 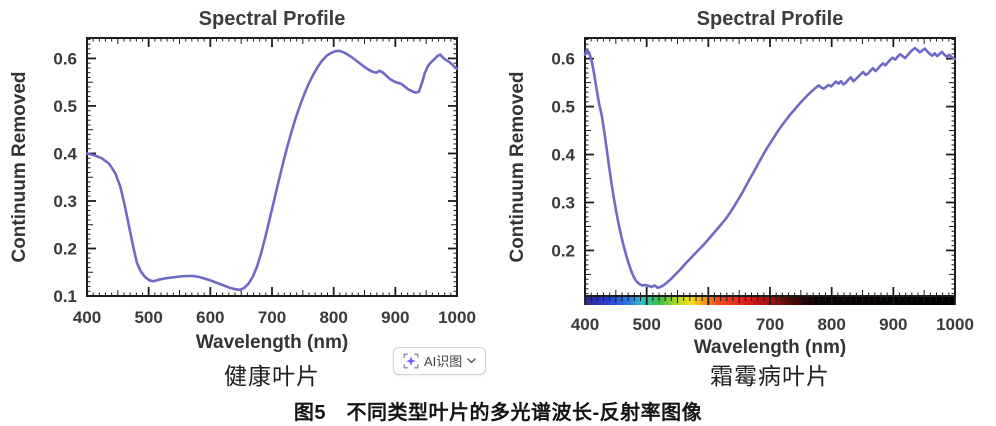 What do you see at coordinates (411, 361) in the screenshot?
I see `scan-sparkle-icon` at bounding box center [411, 361].